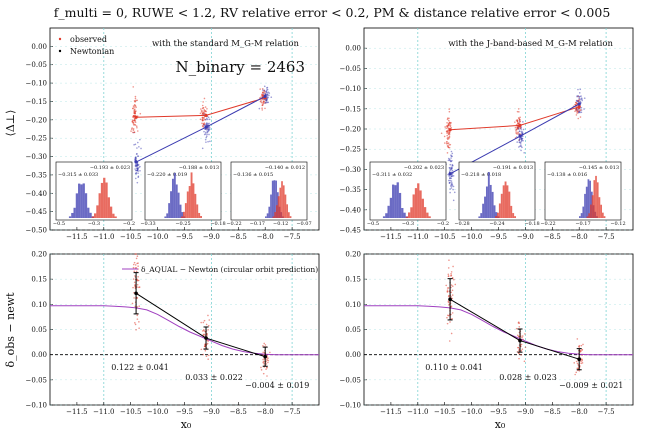  What do you see at coordinates (350, 231) in the screenshot?
I see `top-right-ytick-label: −0.45` at bounding box center [350, 231].